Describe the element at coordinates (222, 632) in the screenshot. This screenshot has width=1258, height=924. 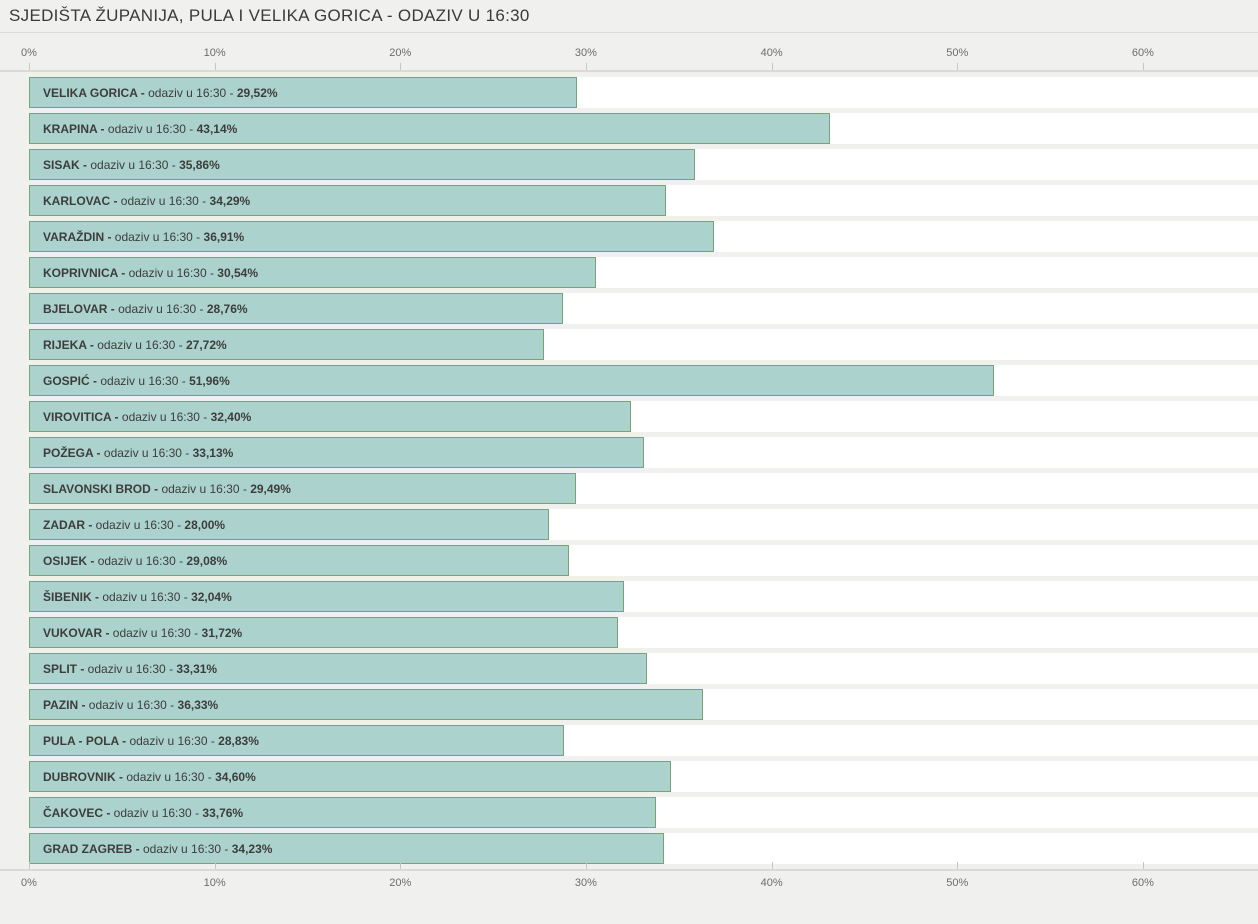
I see `bar-label-value: 31,72%` at that location.